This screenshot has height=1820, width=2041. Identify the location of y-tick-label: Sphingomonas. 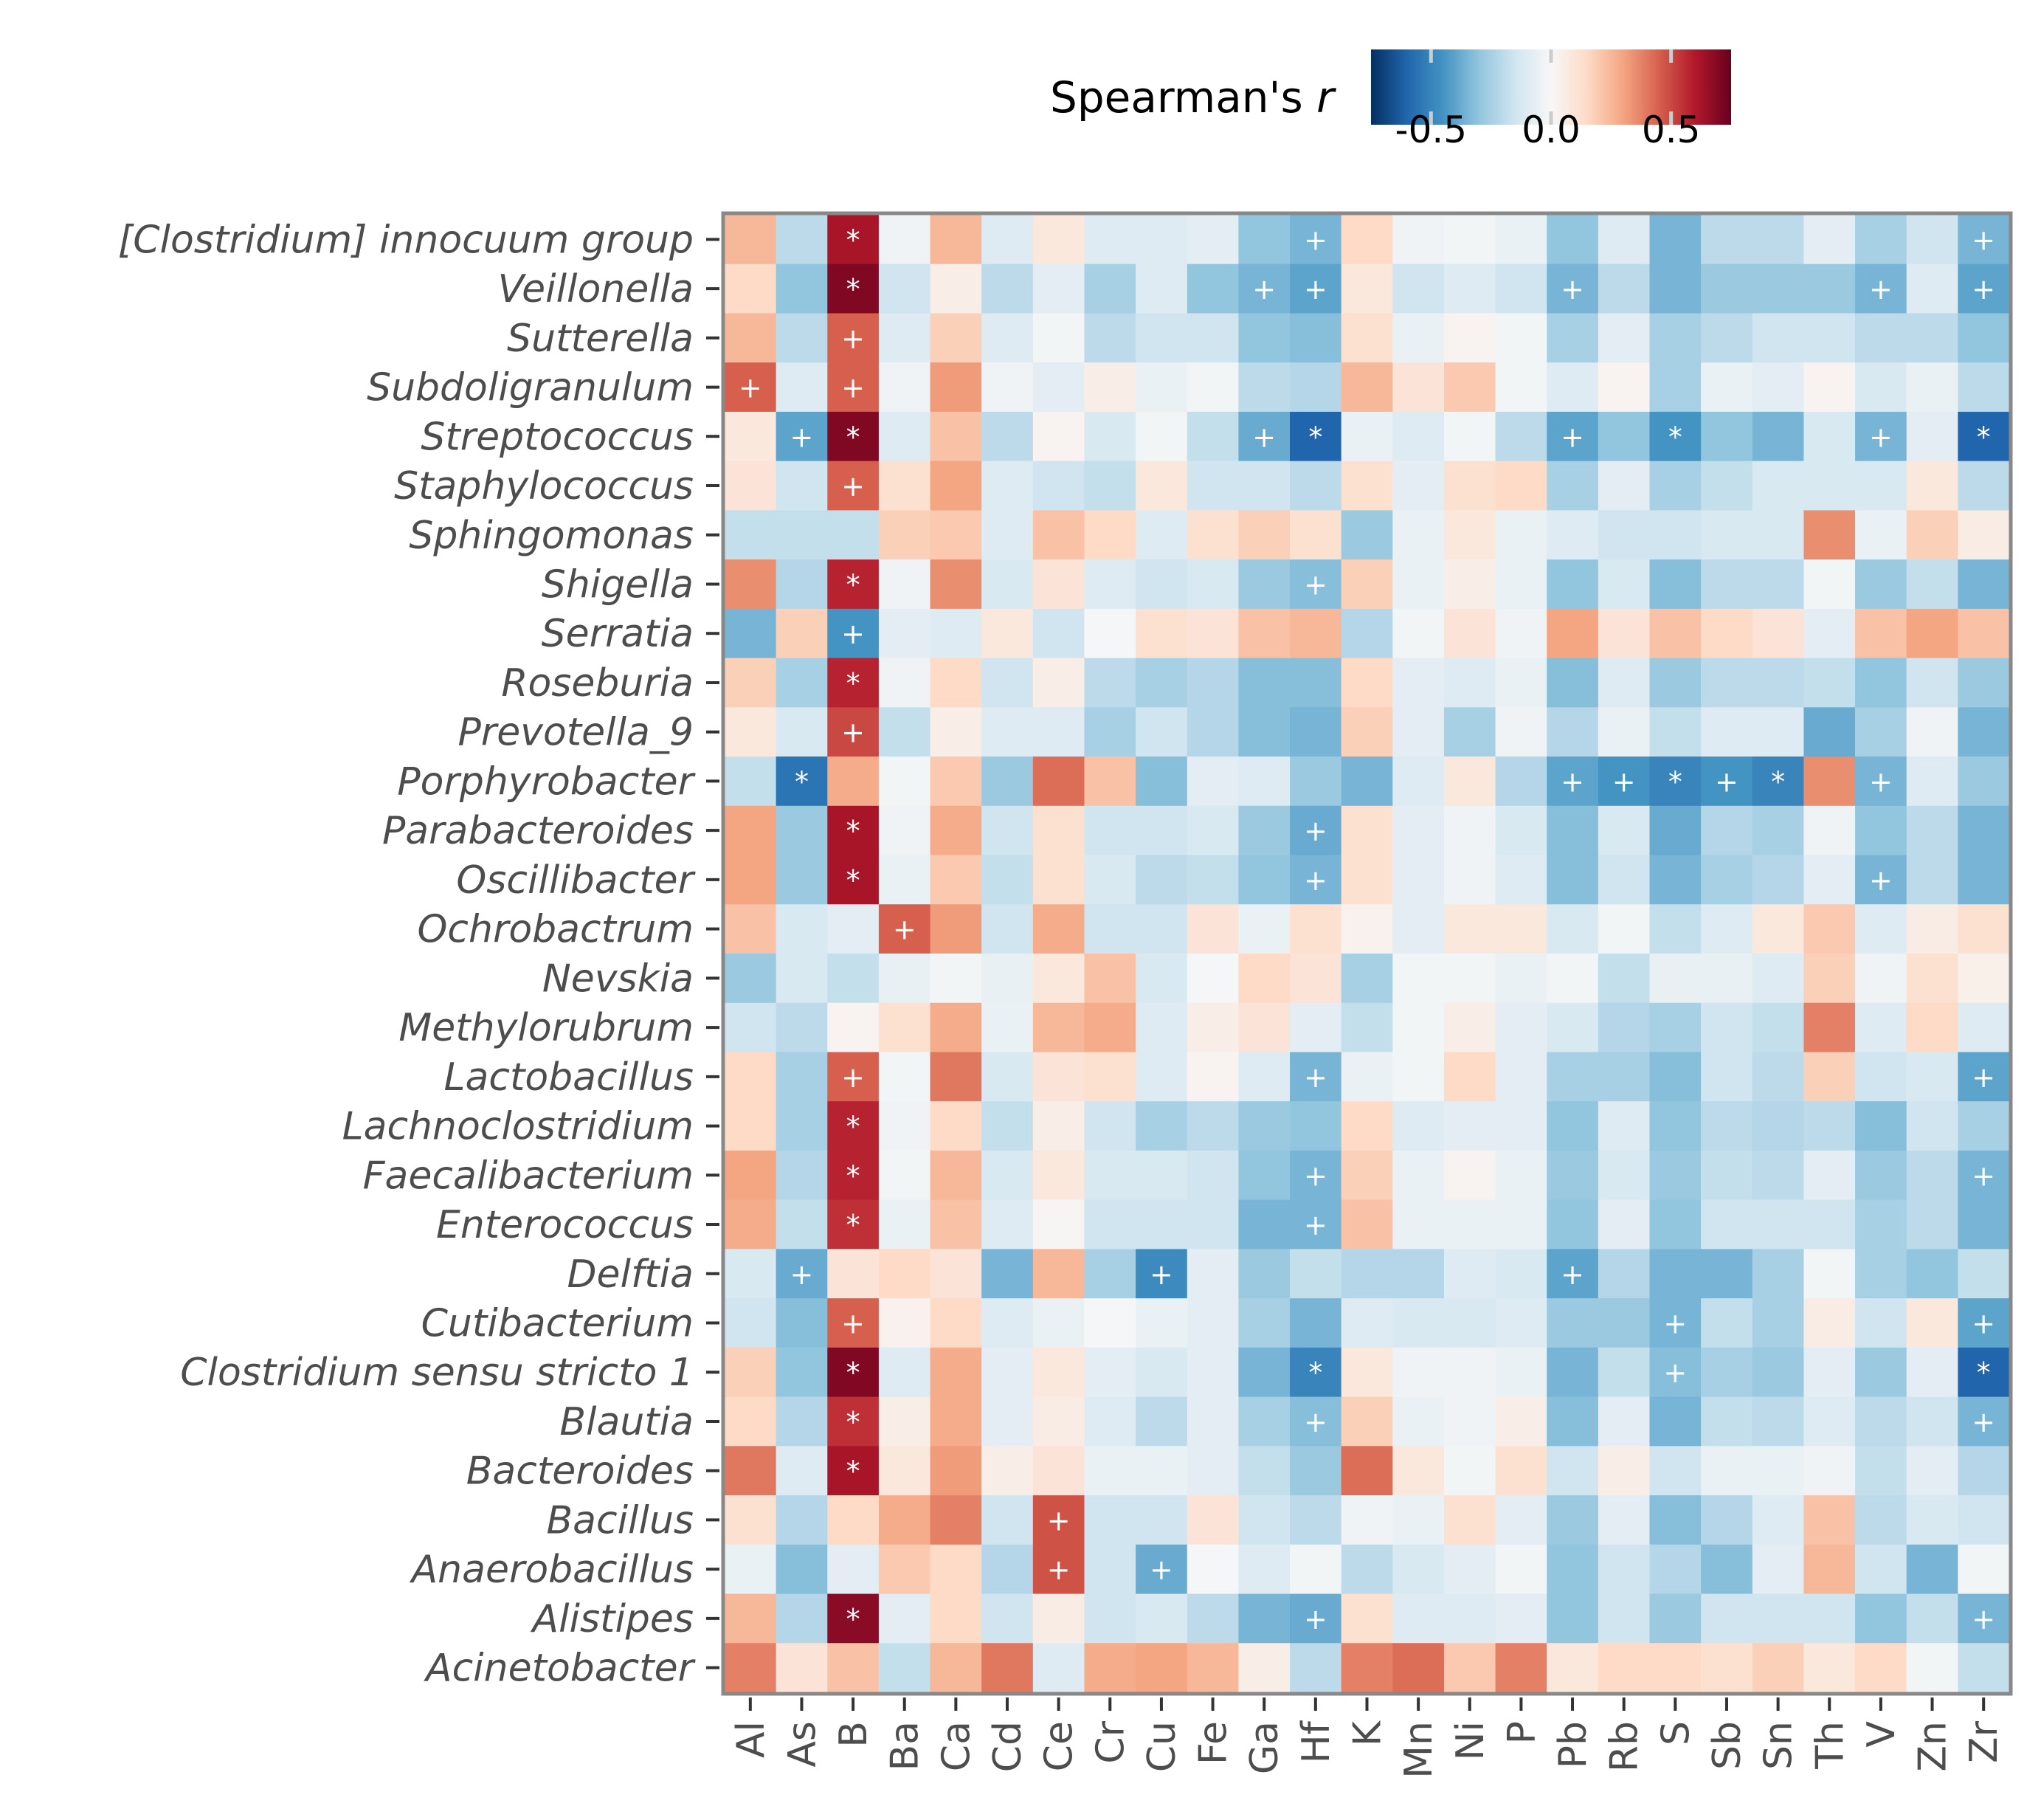
(551, 536).